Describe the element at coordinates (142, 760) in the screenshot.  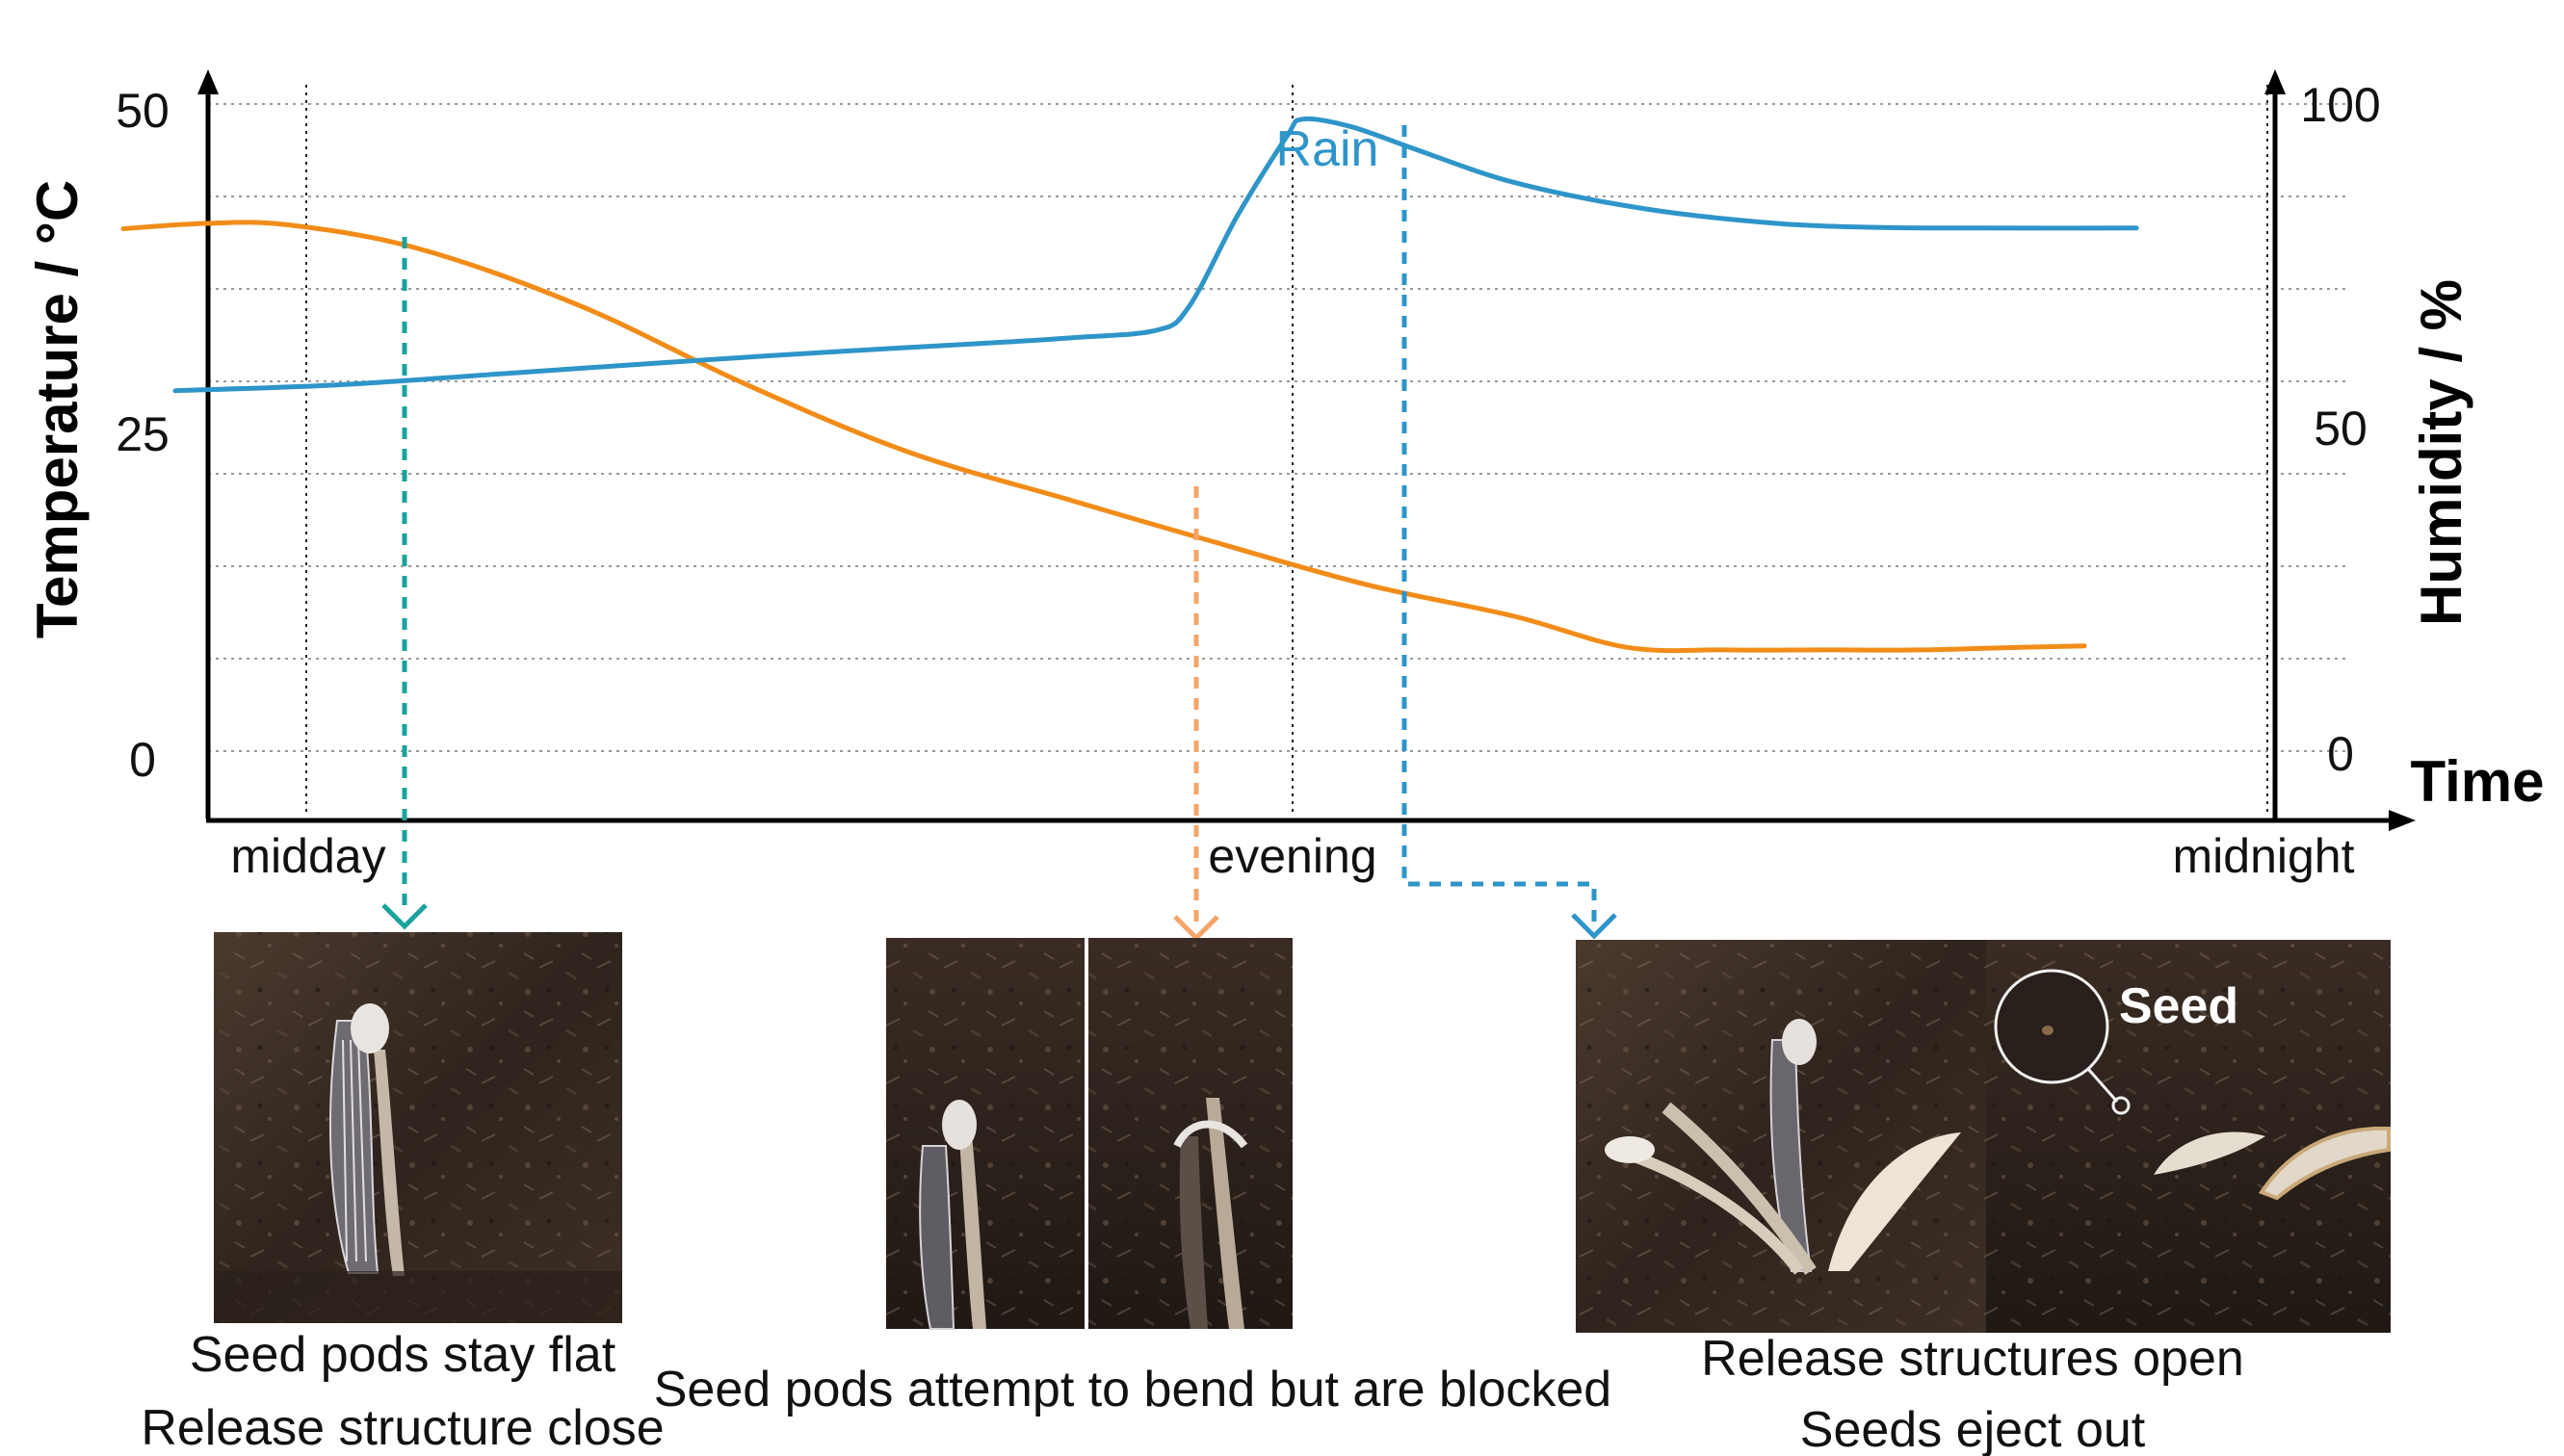
I see `left-tick-0: 0` at that location.